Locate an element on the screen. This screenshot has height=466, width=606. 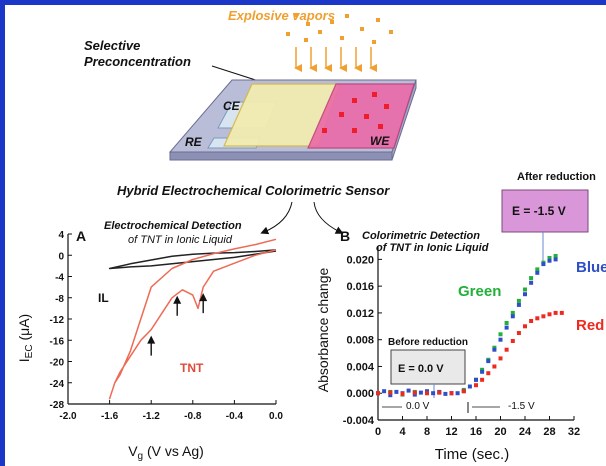
panel-a-xtick-label: -2.0 is located at coordinates (68, 416).